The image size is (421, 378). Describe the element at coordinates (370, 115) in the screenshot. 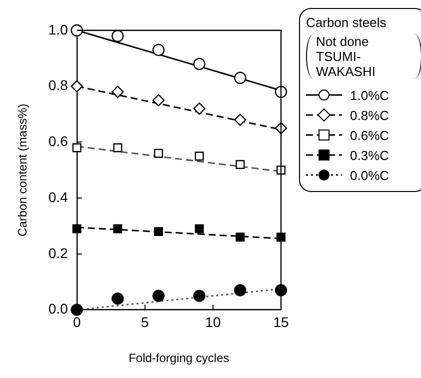

I see `legend-label: 0.8%C` at that location.